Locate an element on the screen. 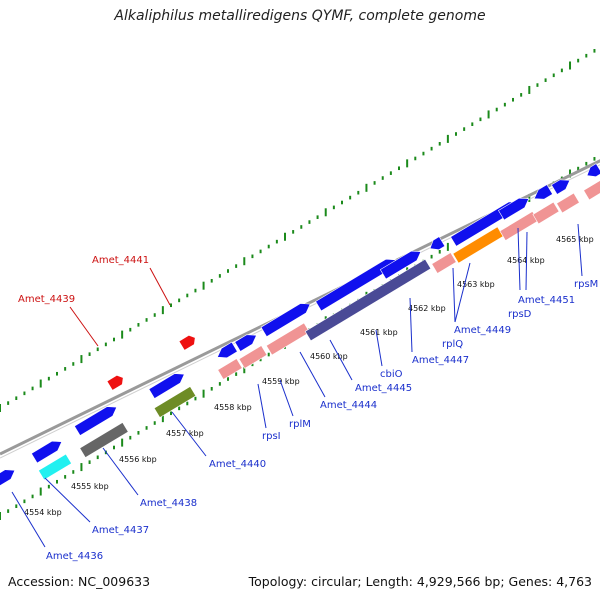 The height and width of the screenshot is (600, 600). kbp-tick-label: 4555 kbp is located at coordinates (90, 486).